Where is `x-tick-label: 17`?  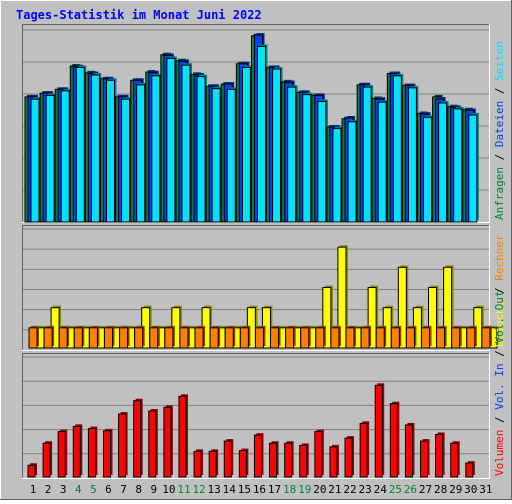 x-tick-label: 17 is located at coordinates (274, 489).